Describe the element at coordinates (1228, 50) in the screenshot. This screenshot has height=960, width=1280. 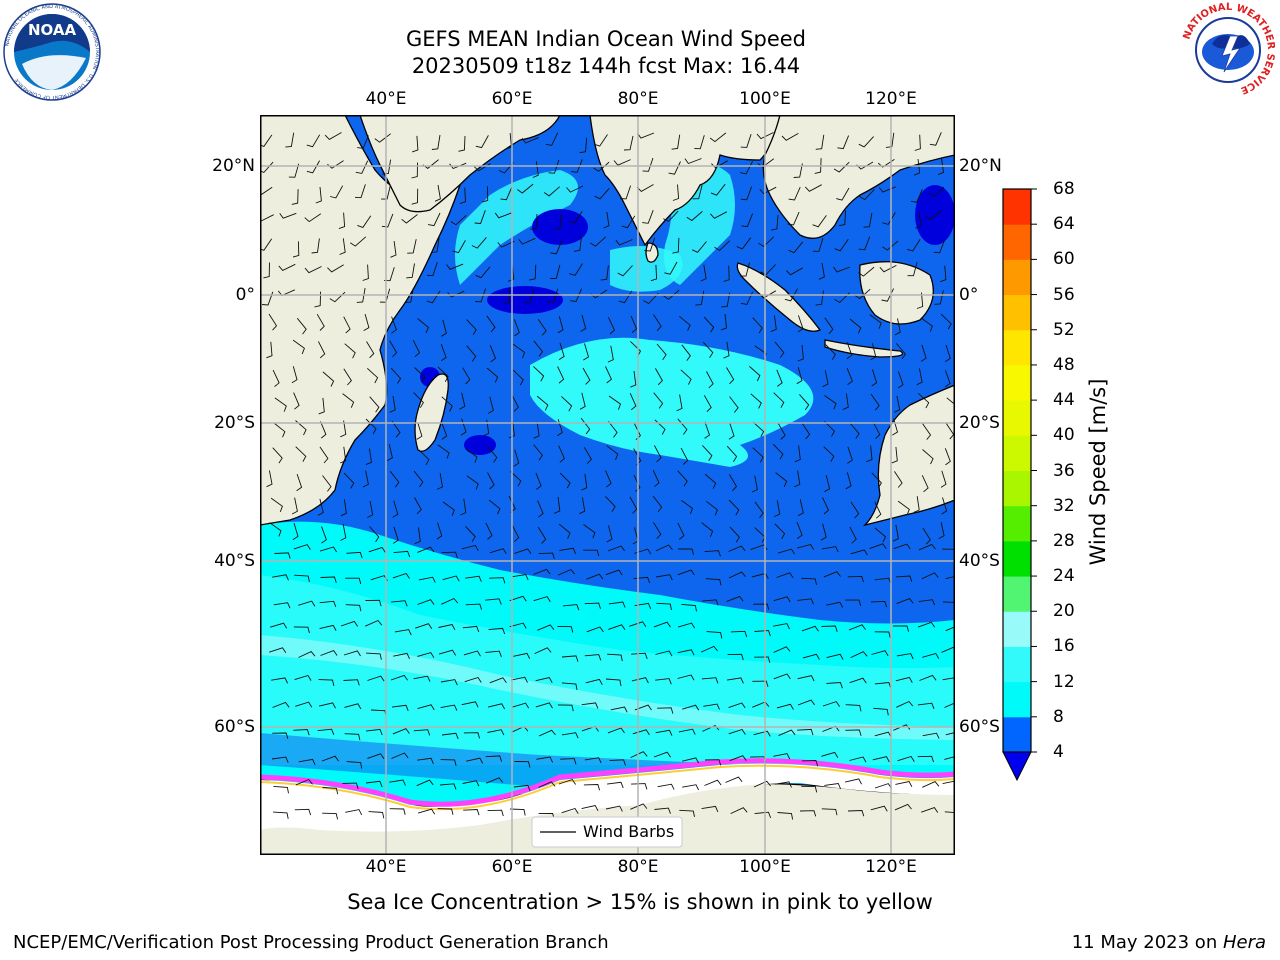
I see `nws-logo: NATIONAL WEATHER SERVICE` at that location.